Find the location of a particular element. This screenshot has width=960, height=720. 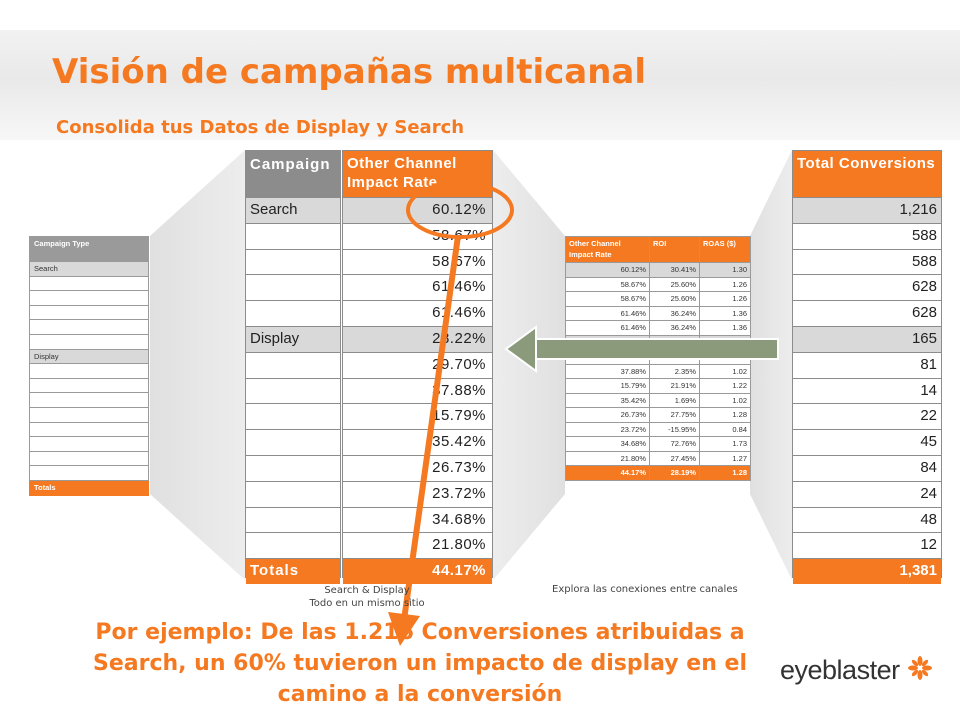

table-cell: 1.22 is located at coordinates (725, 386).